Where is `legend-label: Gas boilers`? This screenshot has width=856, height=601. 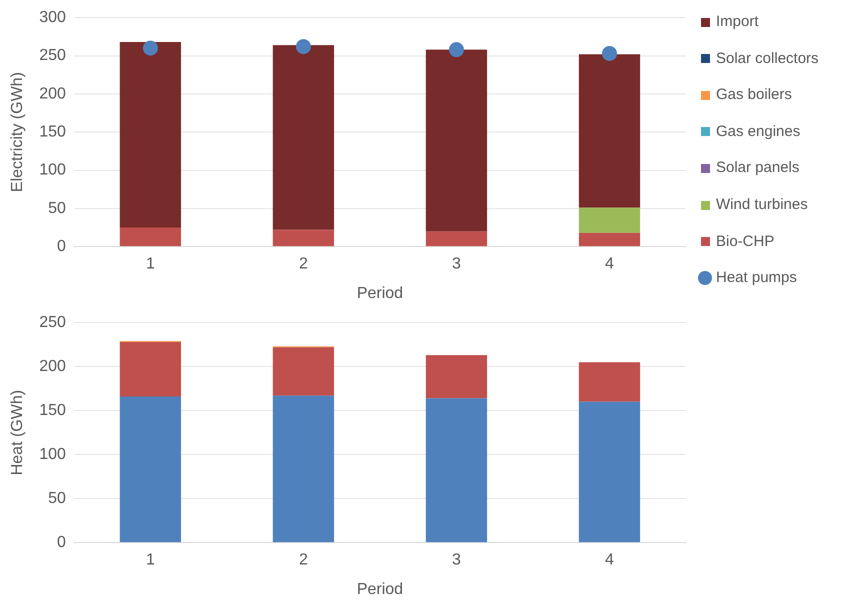 legend-label: Gas boilers is located at coordinates (754, 95).